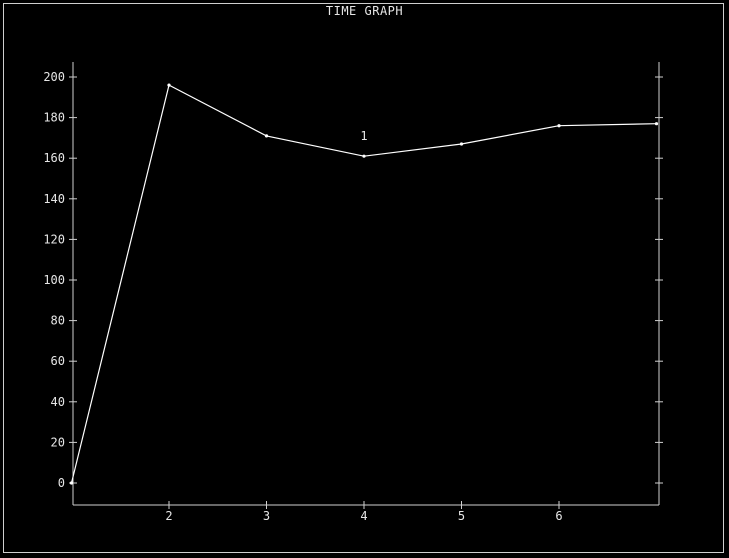 The width and height of the screenshot is (729, 558). I want to click on y-tick-label: 180, so click(54, 118).